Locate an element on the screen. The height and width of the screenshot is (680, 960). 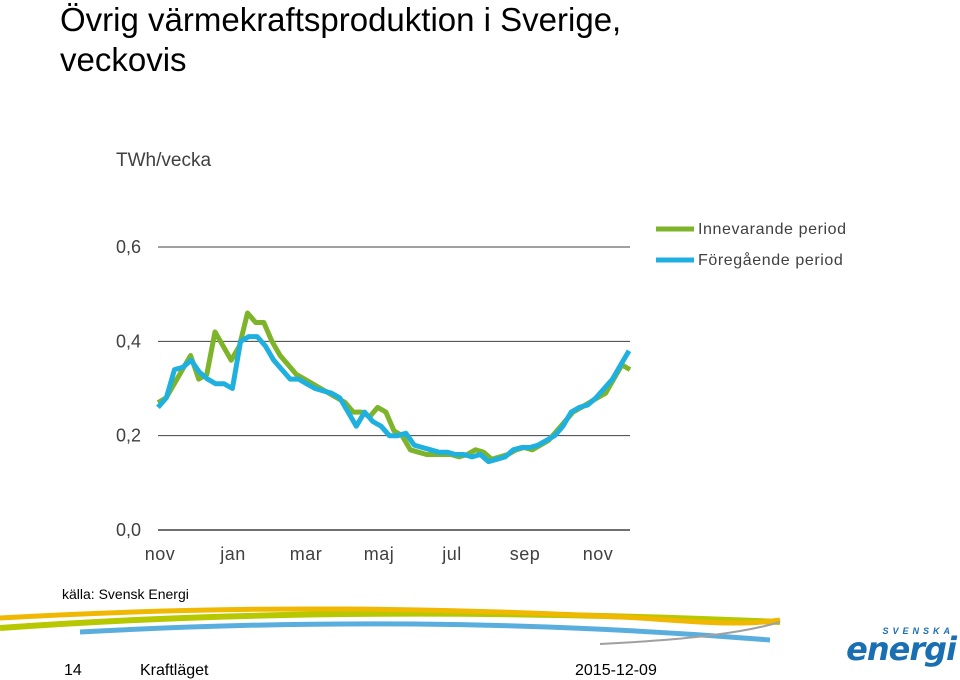
swoosh-blue is located at coordinates (425, 632).